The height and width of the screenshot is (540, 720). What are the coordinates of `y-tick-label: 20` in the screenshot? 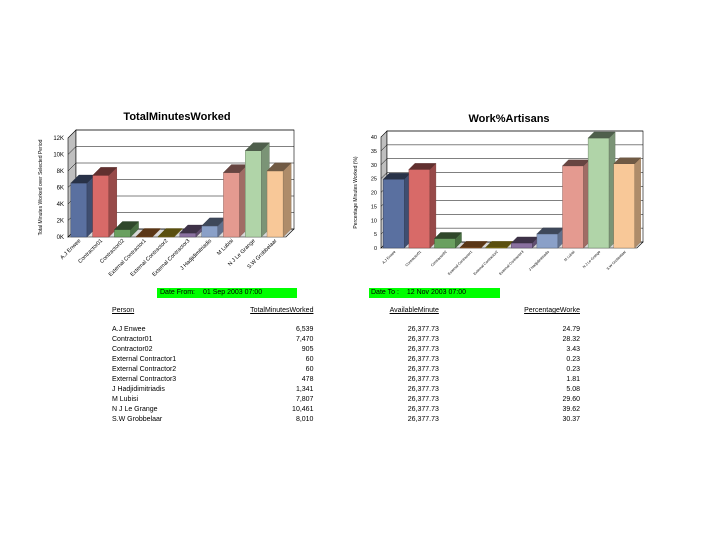 It's located at (374, 194).